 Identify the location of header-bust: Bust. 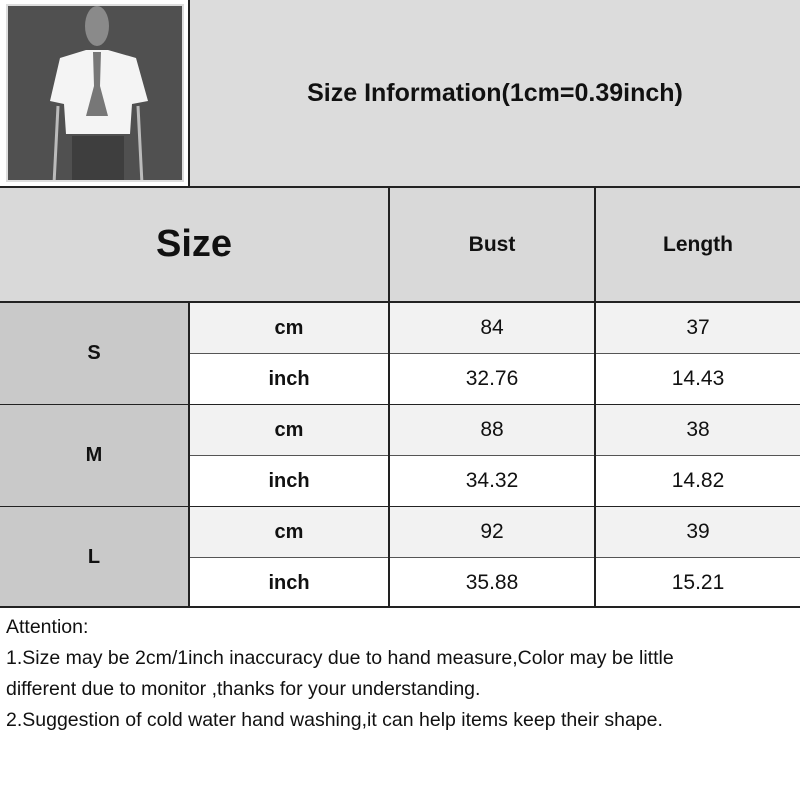
(492, 244).